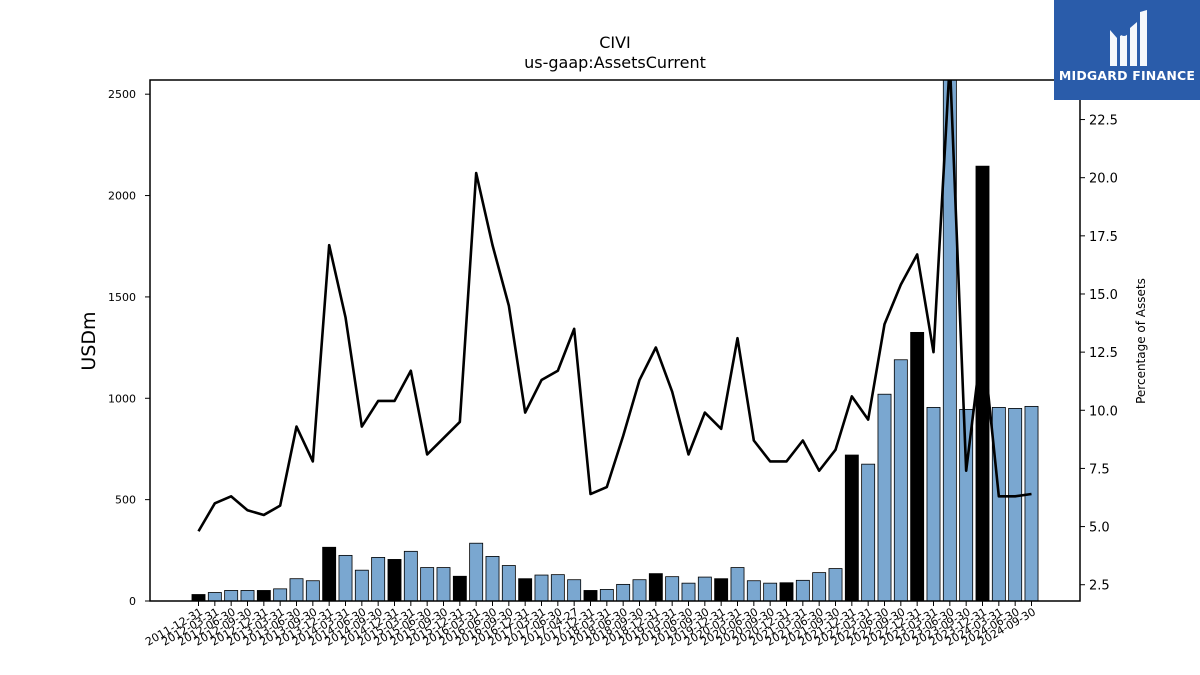  What do you see at coordinates (1128, 38) in the screenshot?
I see `midgard-logo-icon` at bounding box center [1128, 38].